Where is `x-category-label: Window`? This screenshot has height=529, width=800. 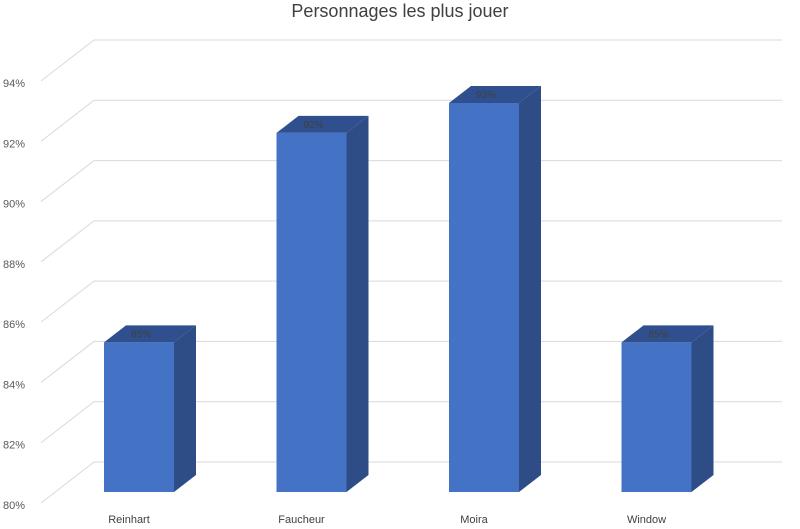 x-category-label: Window is located at coordinates (646, 520).